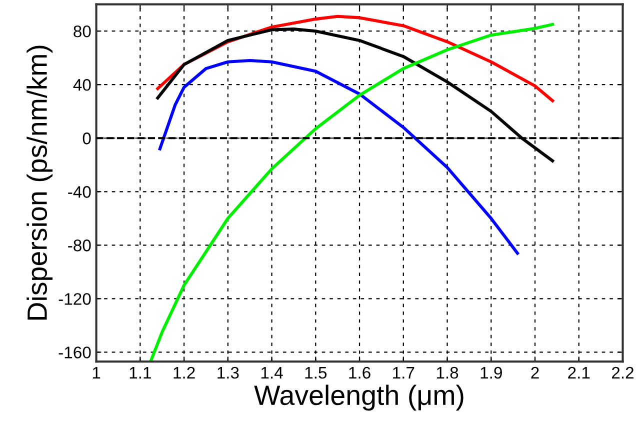 This screenshot has width=642, height=433. Describe the element at coordinates (228, 372) in the screenshot. I see `x-tick-label: 1.3` at that location.